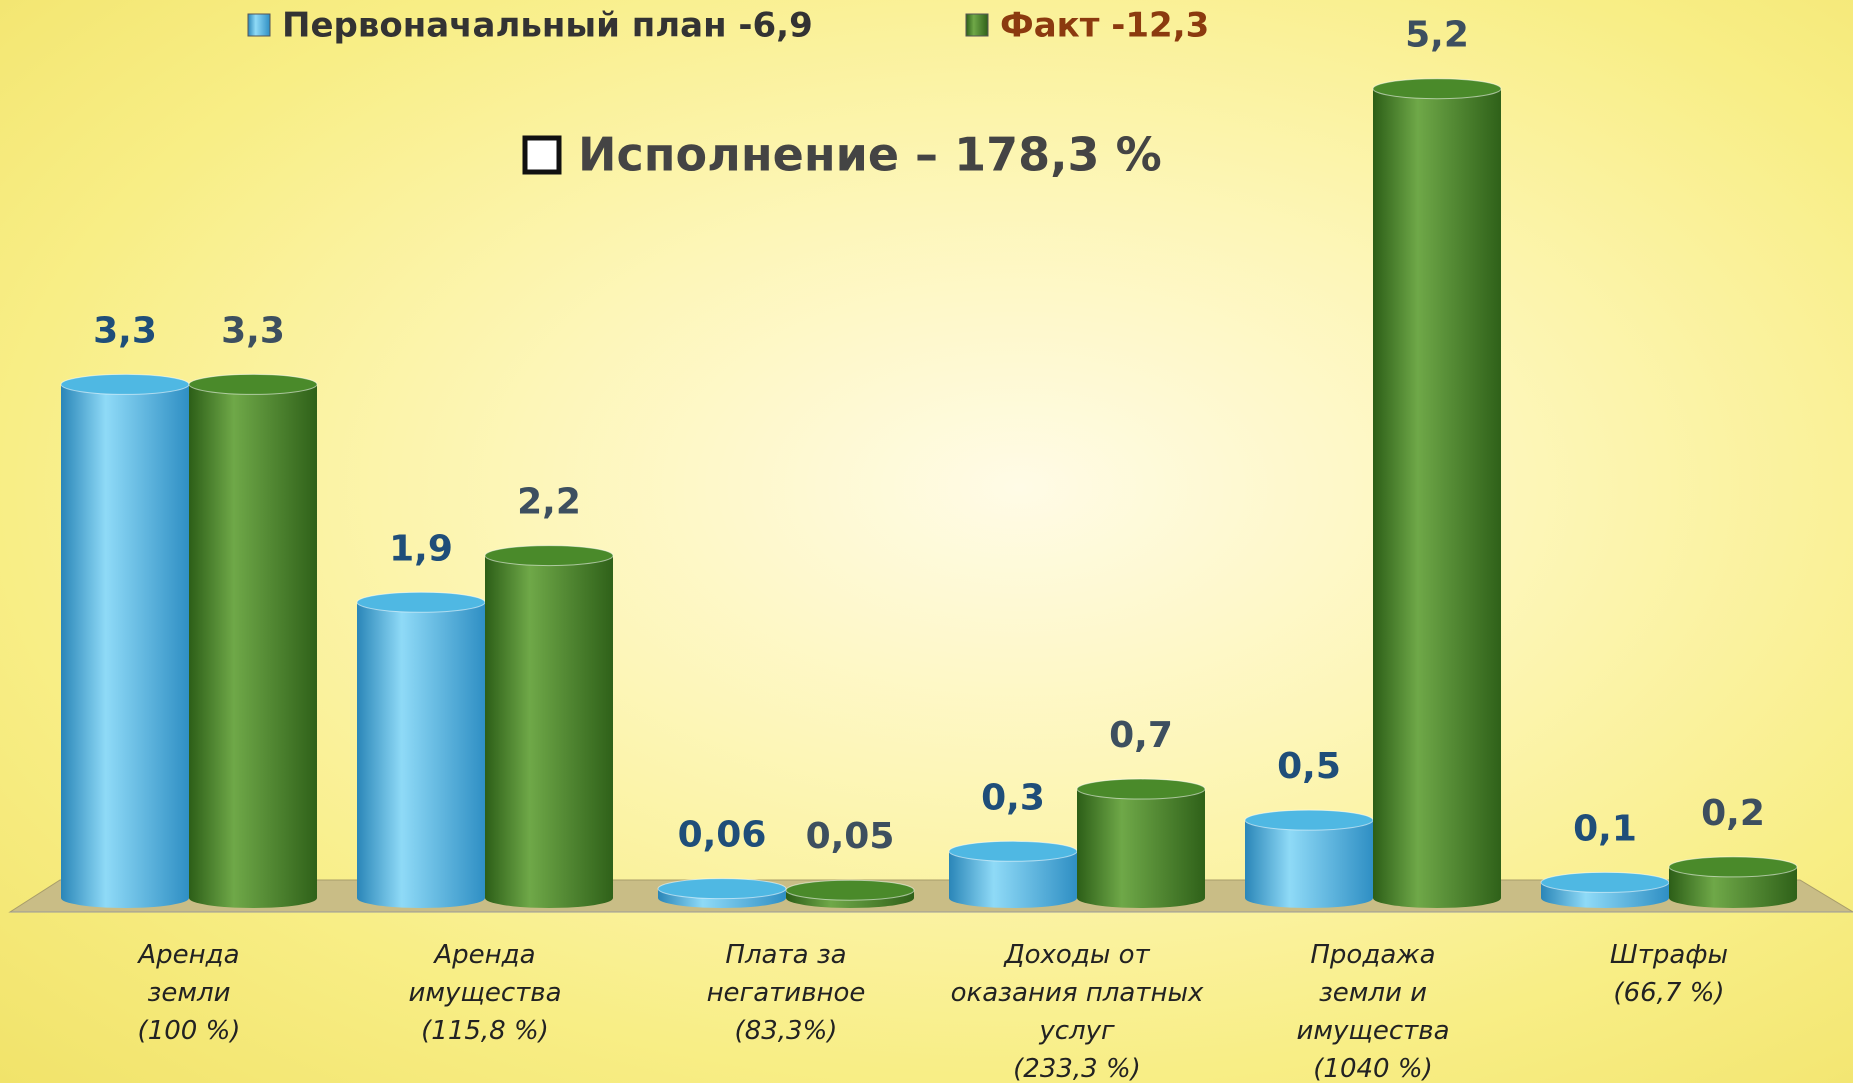  What do you see at coordinates (542, 155) in the screenshot?
I see `title-checkbox` at bounding box center [542, 155].